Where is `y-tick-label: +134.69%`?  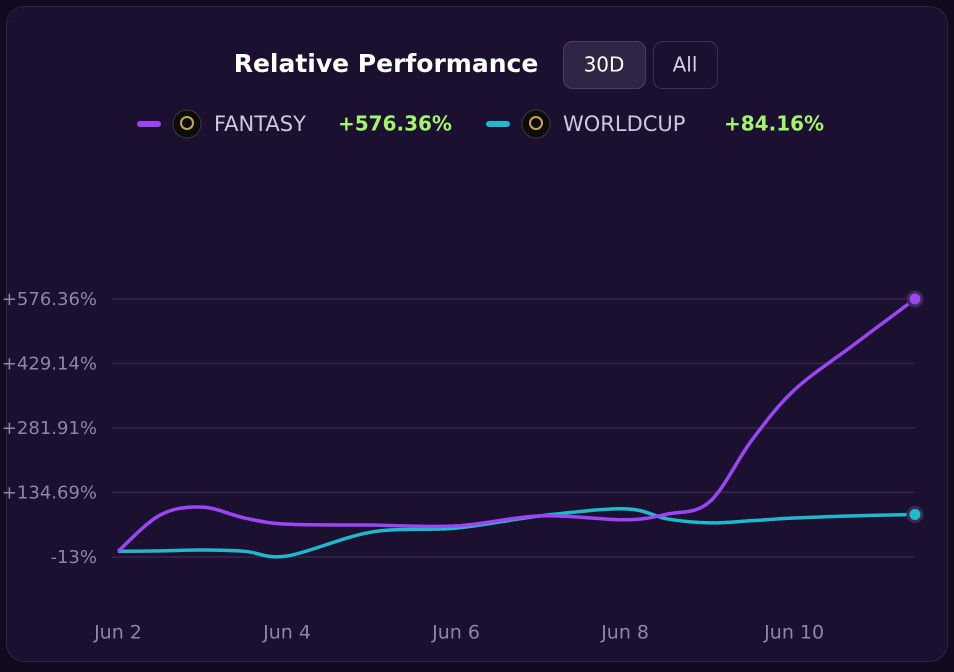
y-tick-label: +134.69% is located at coordinates (49, 492).